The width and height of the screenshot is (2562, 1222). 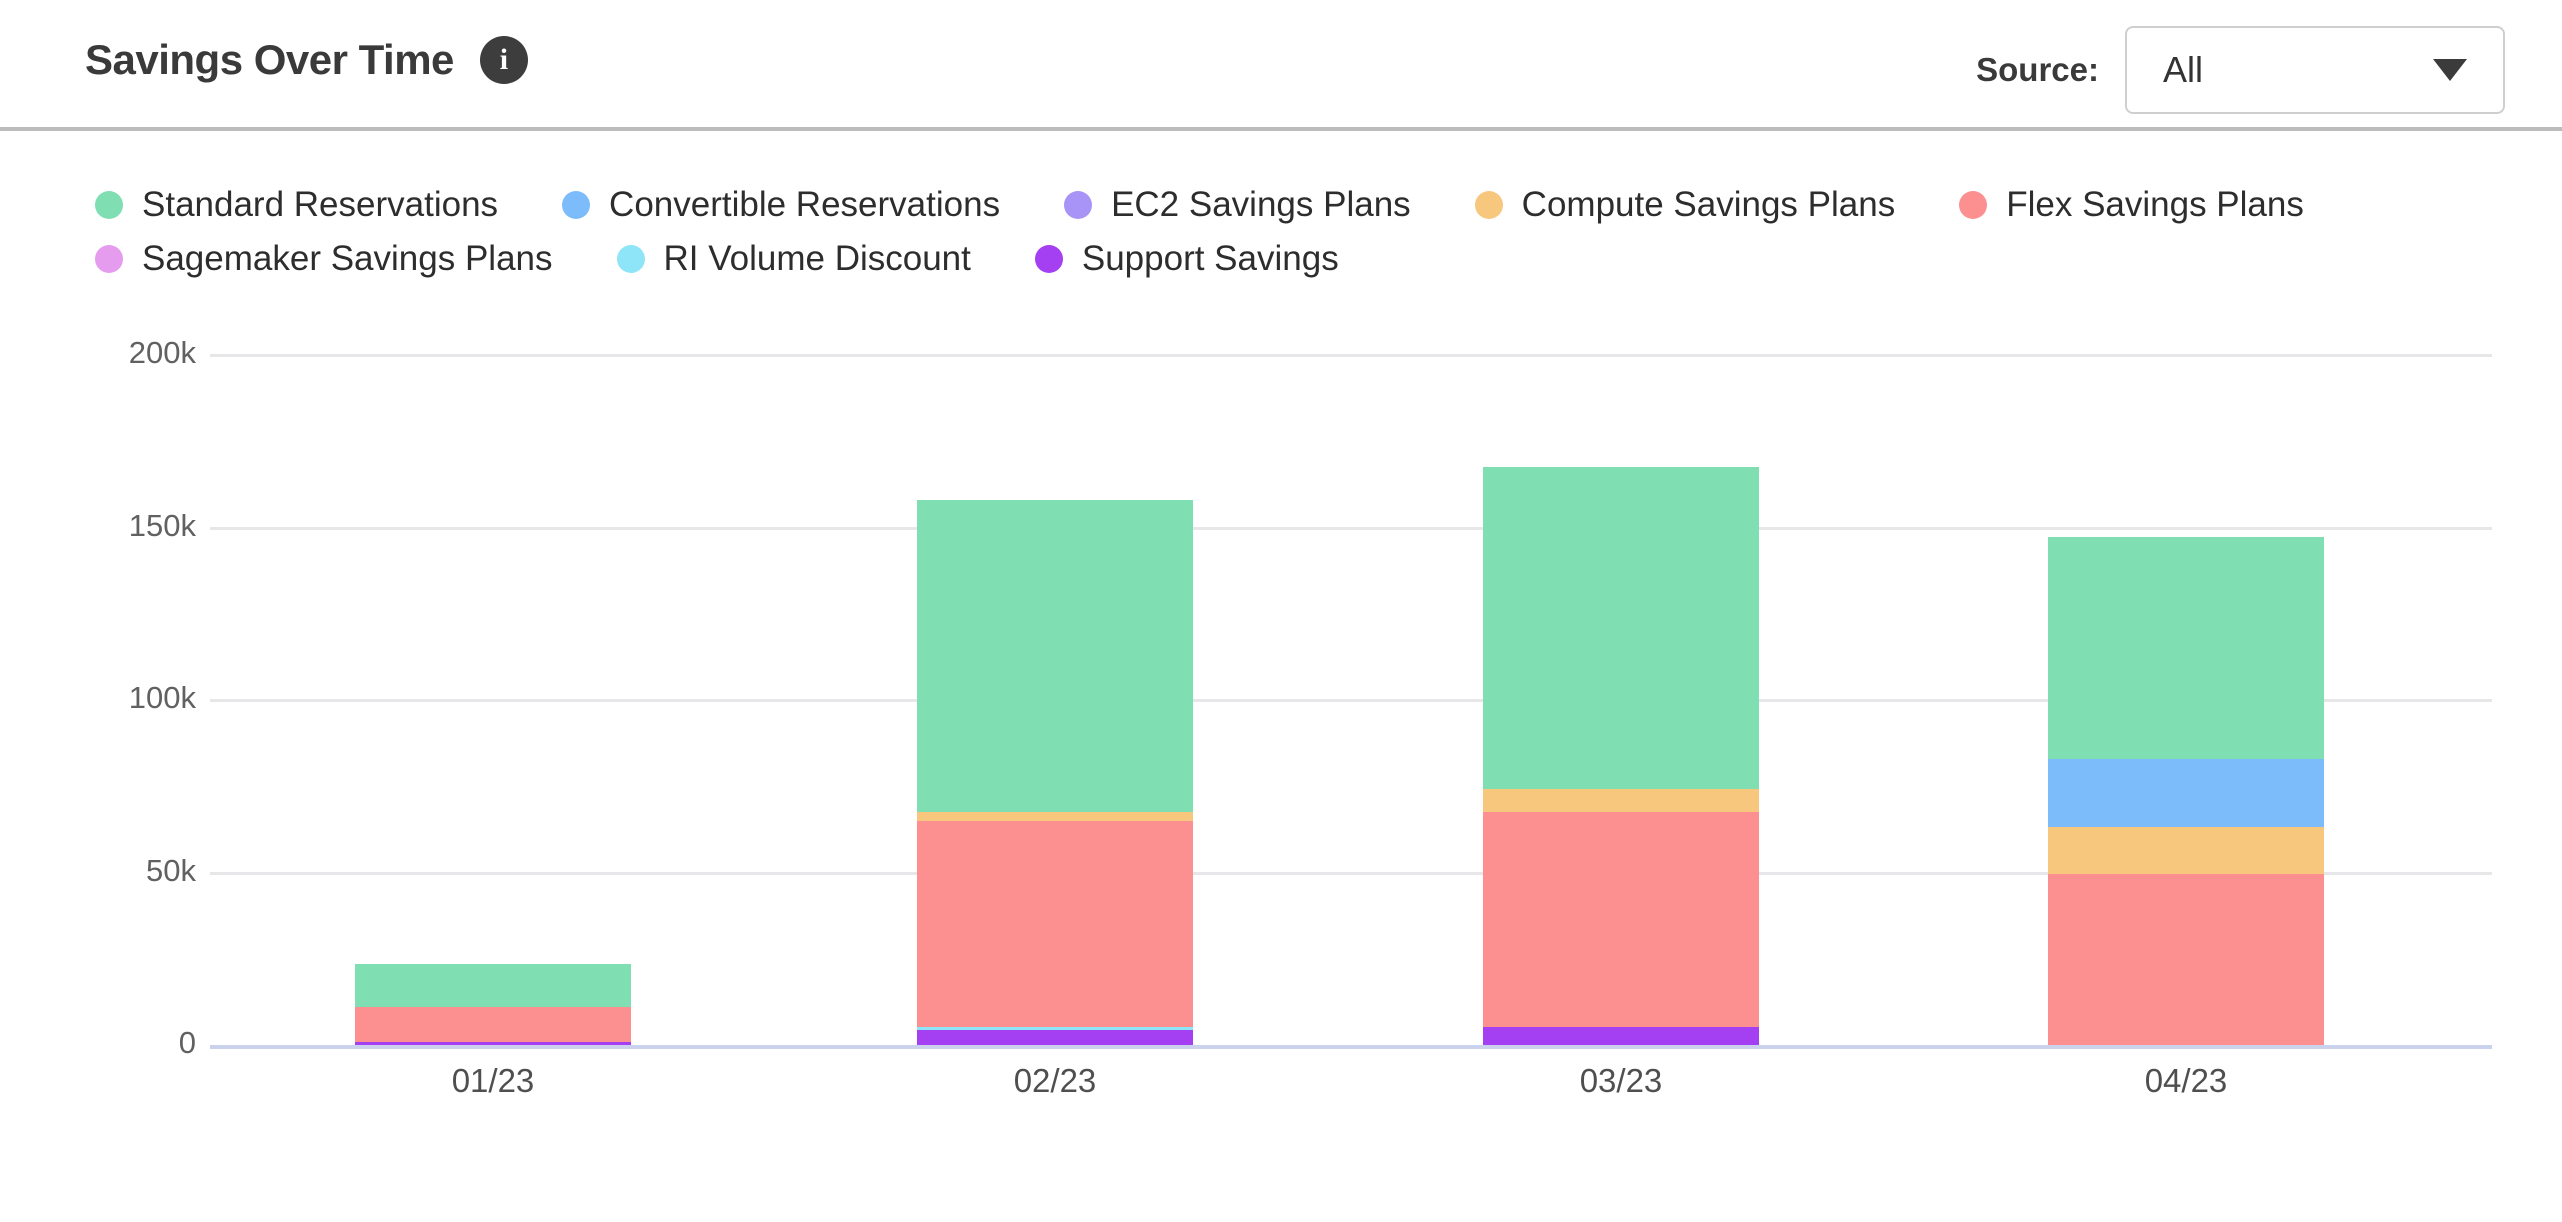 I want to click on legend-item-label: Convertible Reservations, so click(x=805, y=204).